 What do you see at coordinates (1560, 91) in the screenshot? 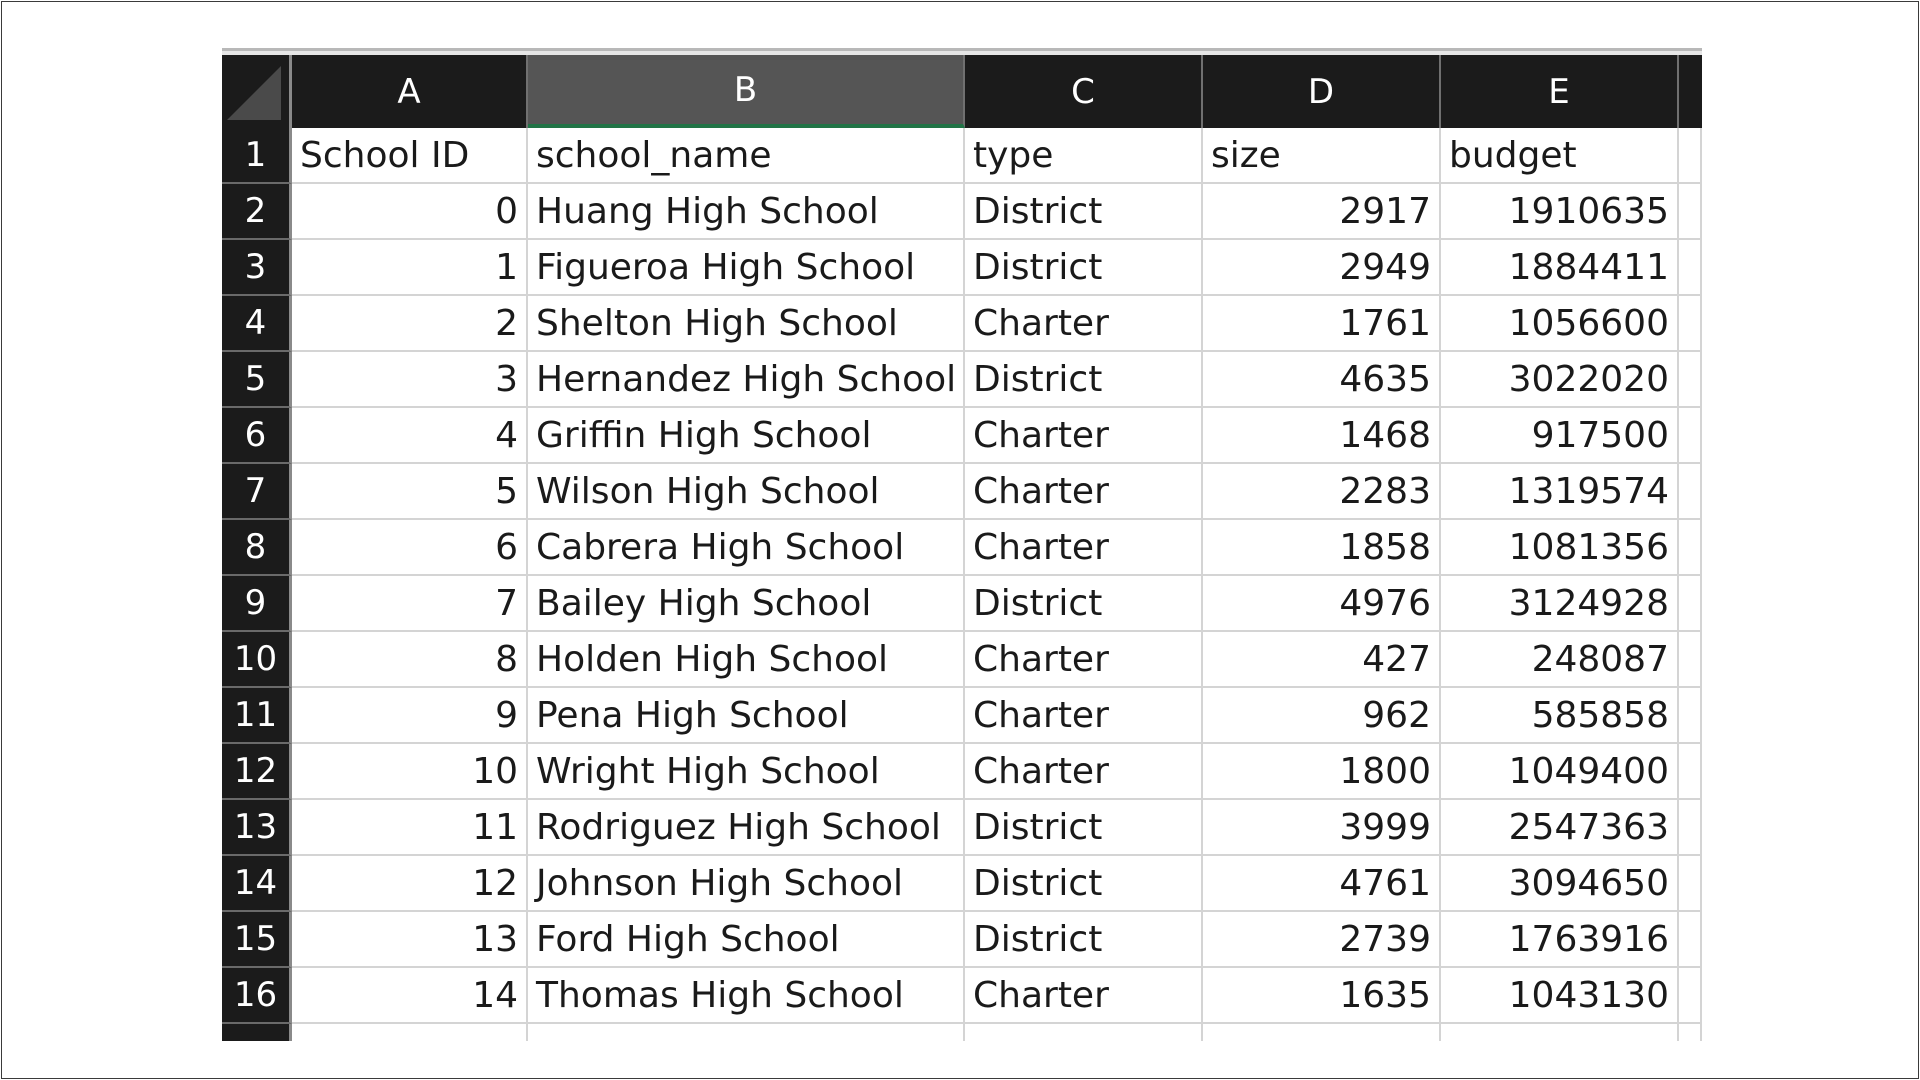
I see `column-header-e: E` at bounding box center [1560, 91].